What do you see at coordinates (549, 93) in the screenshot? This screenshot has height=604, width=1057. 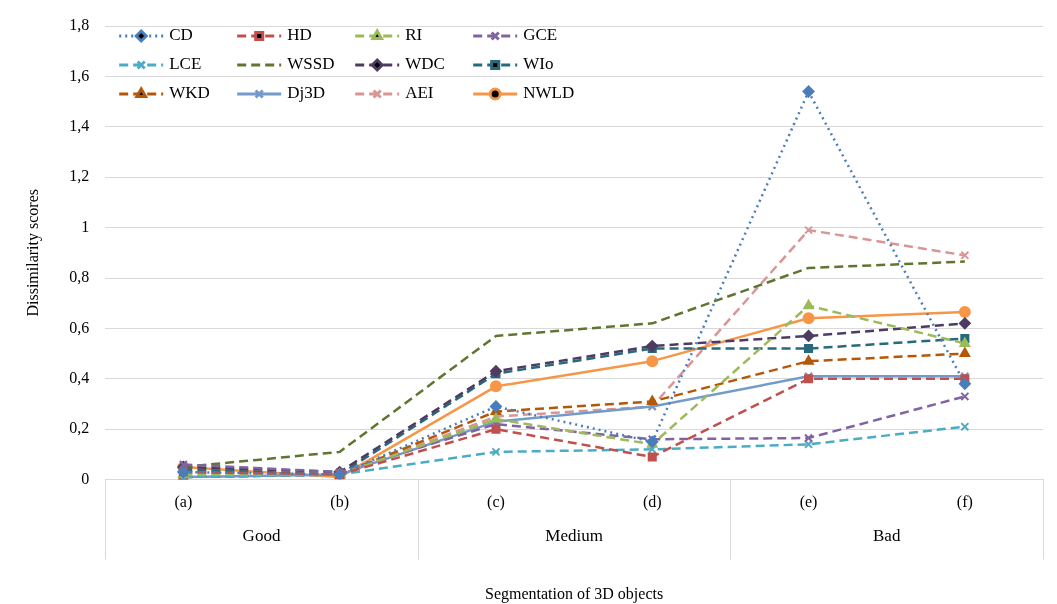 I see `legend-label: NWLD` at bounding box center [549, 93].